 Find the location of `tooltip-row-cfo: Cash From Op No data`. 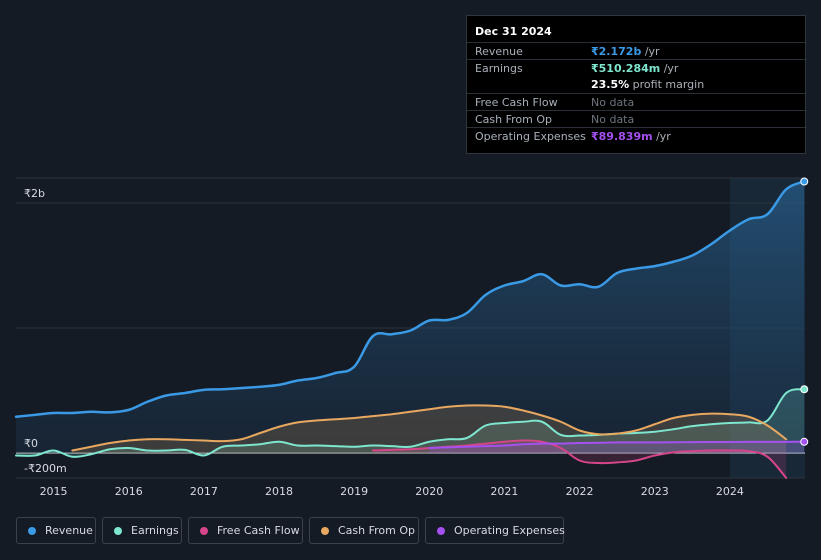

tooltip-row-cfo: Cash From Op No data is located at coordinates (637, 119).